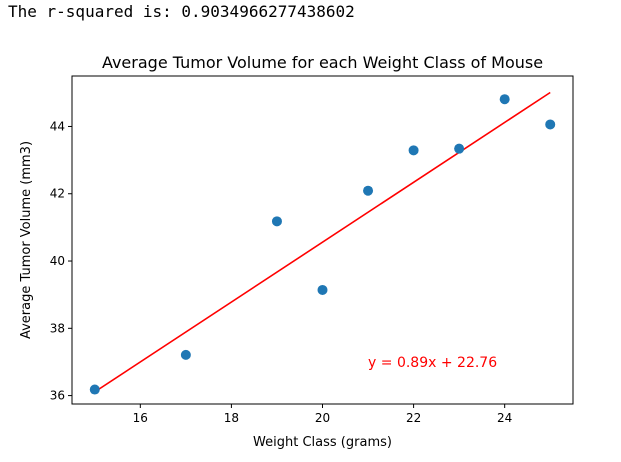 This screenshot has height=462, width=621. What do you see at coordinates (57, 396) in the screenshot?
I see `y-tick-label: 36` at bounding box center [57, 396].